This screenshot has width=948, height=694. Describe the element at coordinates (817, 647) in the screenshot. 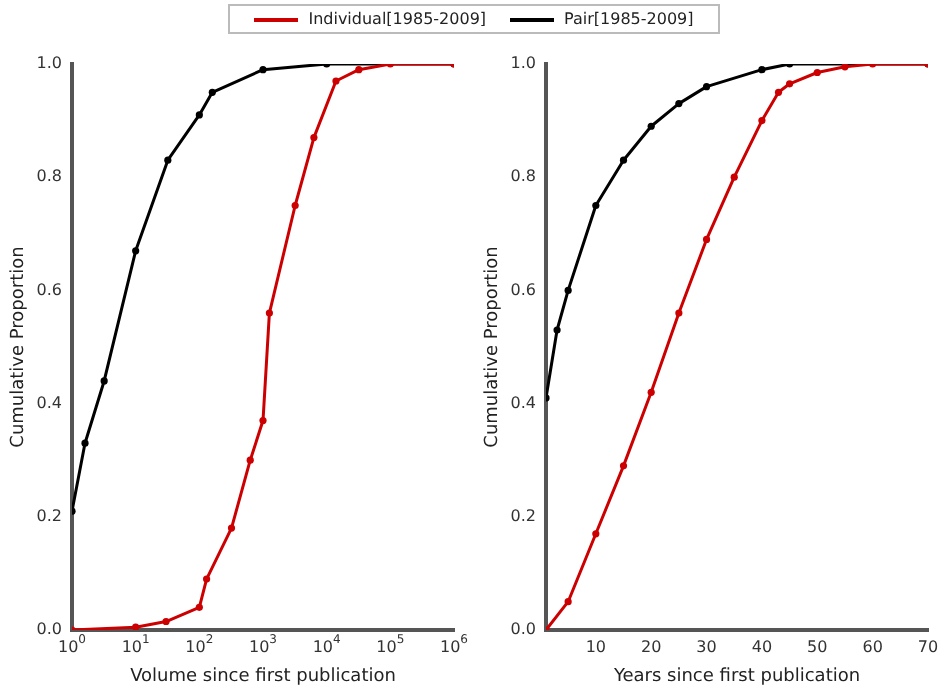

I see `x-tick-label: 50` at that location.